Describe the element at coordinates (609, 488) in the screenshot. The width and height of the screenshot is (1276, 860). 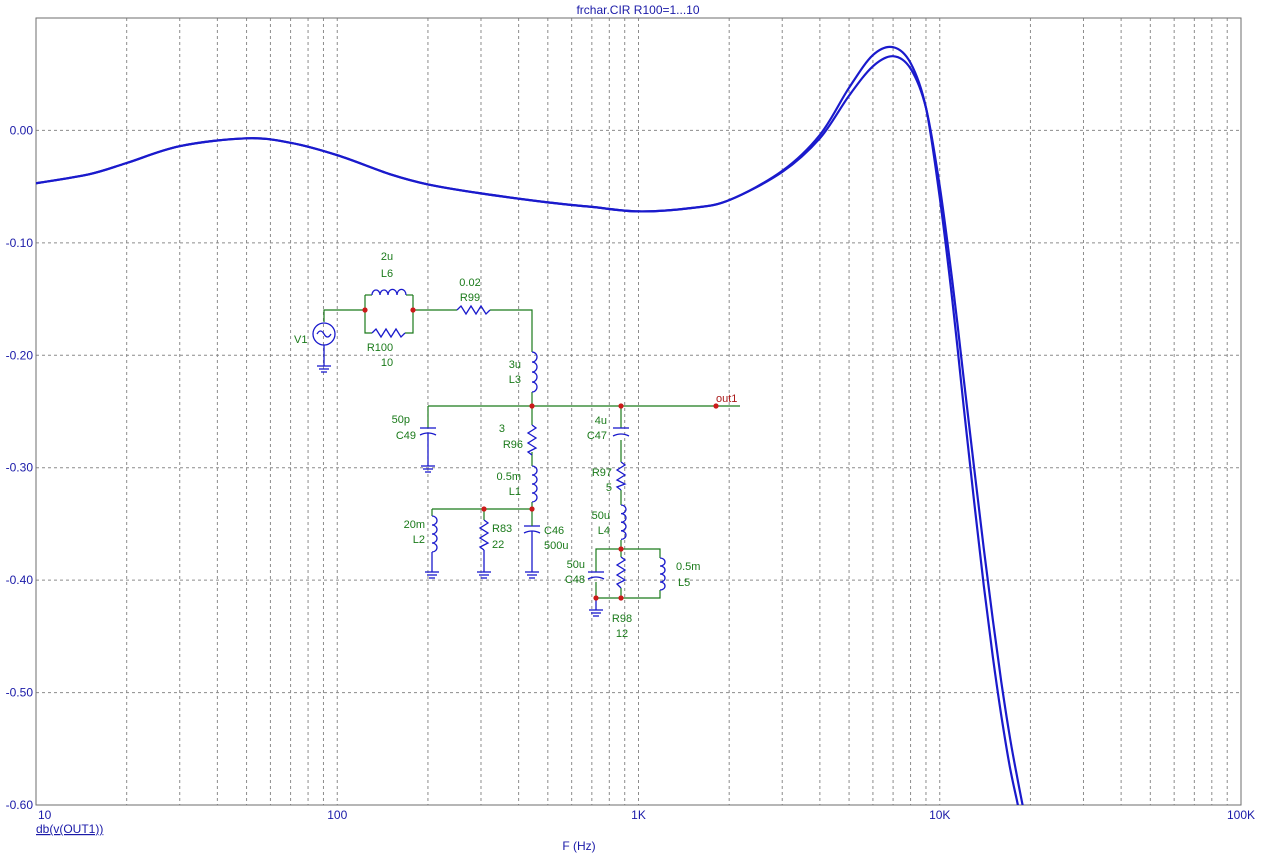
I see `label-r97-value: 5` at that location.